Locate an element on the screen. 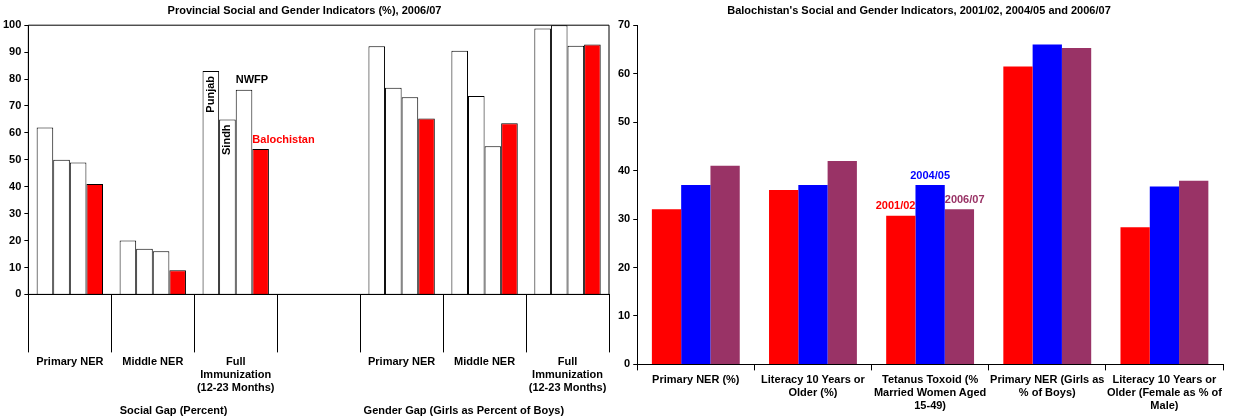 This screenshot has height=420, width=1233. chart-title: Balochistan's Social and Gender Indicators, 2001/02, 2004/05 and 2006/07 is located at coordinates (919, 9).